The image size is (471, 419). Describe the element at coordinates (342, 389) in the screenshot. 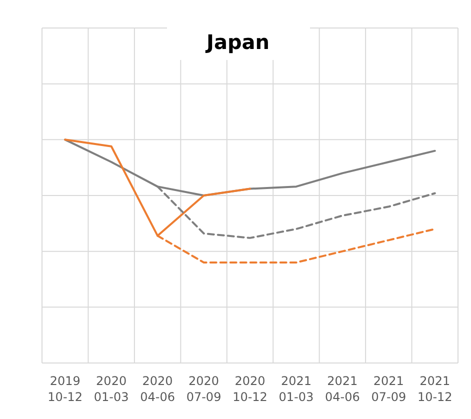

I see `x-tick-label: 2021 04-06` at that location.